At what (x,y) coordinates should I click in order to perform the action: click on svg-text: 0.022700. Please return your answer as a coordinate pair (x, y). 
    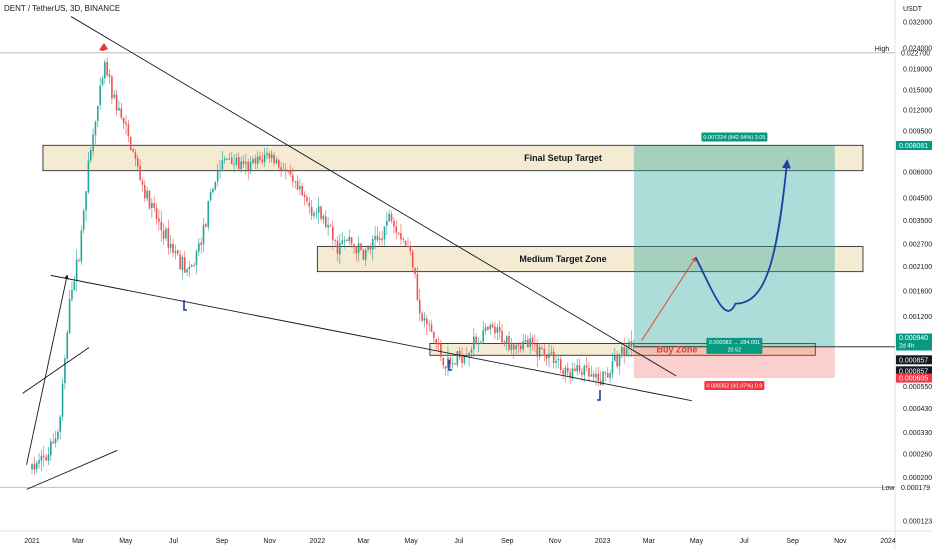
    Looking at the image, I should click on (915, 53).